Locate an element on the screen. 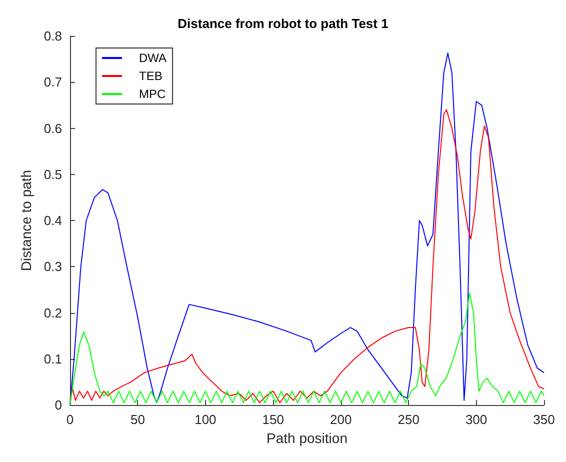 This screenshot has height=462, width=566. y-tick-label: 0.8 is located at coordinates (53, 36).